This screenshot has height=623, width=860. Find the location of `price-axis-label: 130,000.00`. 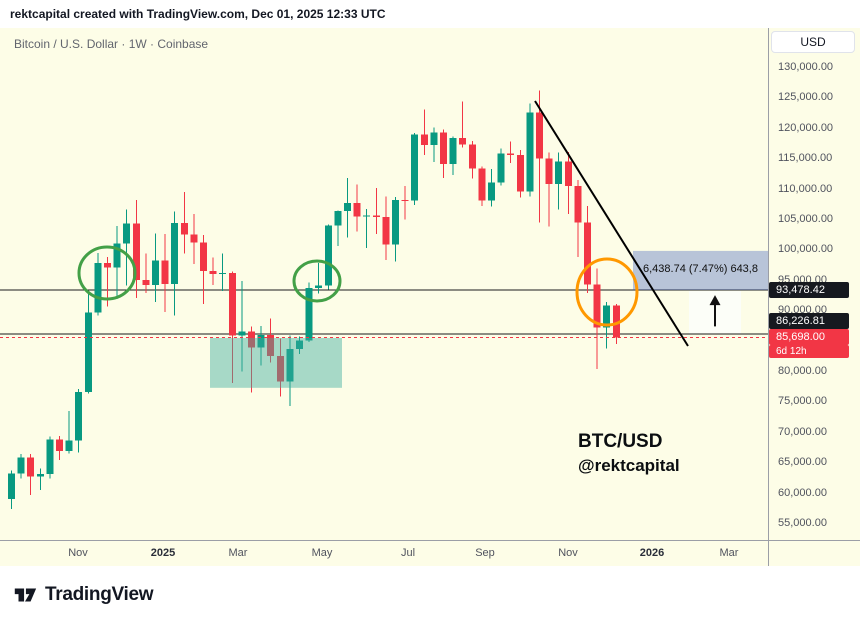

price-axis-label: 130,000.00 is located at coordinates (806, 67).